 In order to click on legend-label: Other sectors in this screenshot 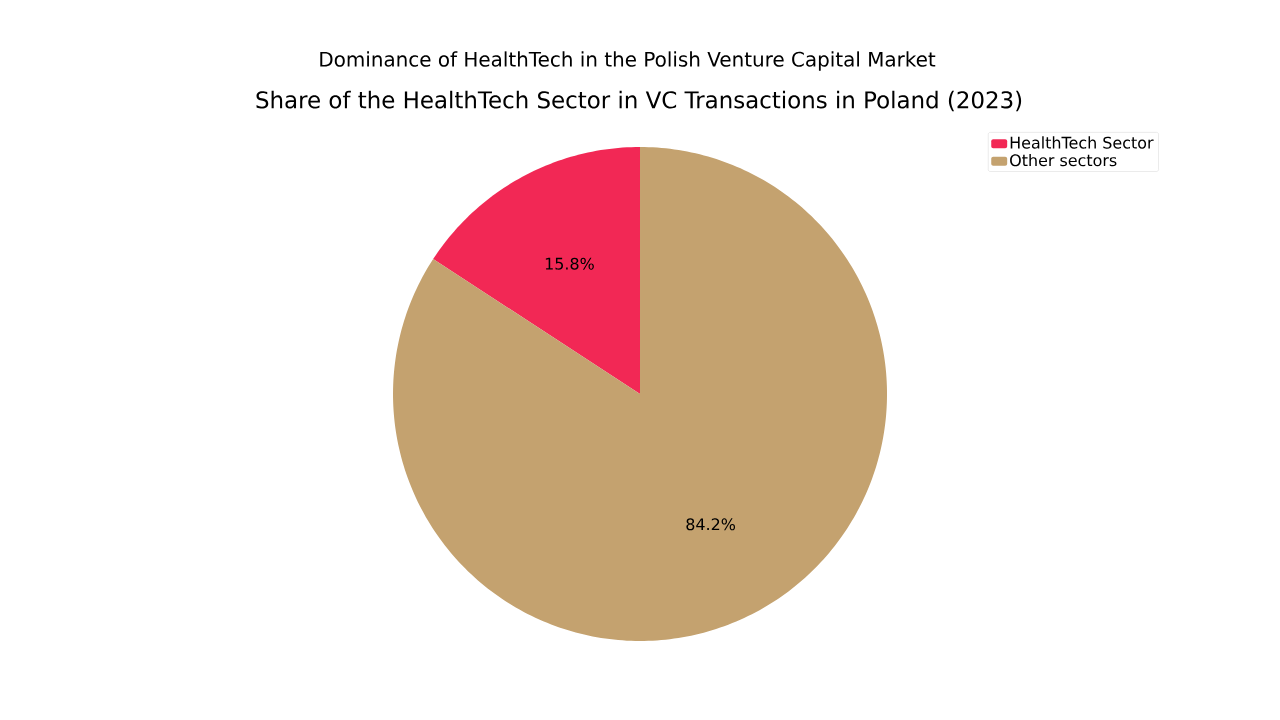, I will do `click(1063, 160)`.